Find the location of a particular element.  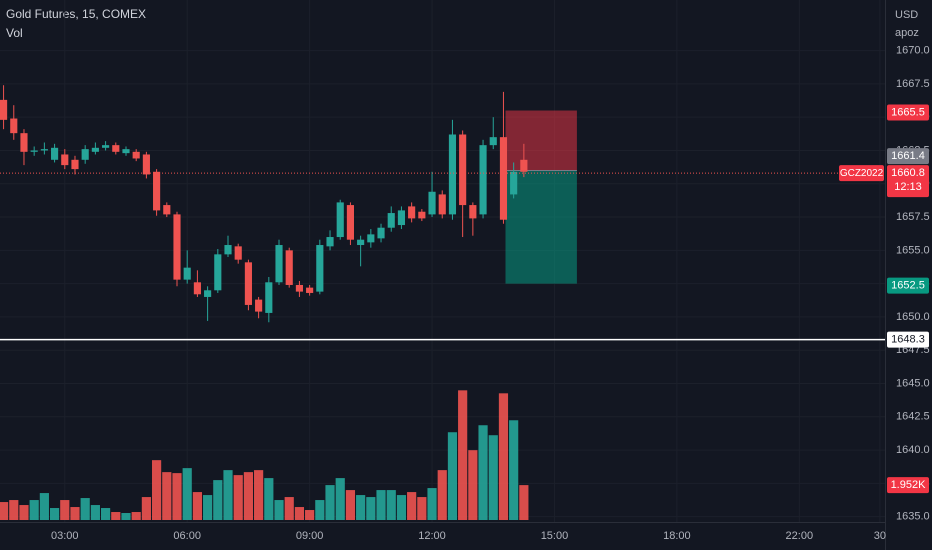

last-price-label: 1660.8 is located at coordinates (908, 173).